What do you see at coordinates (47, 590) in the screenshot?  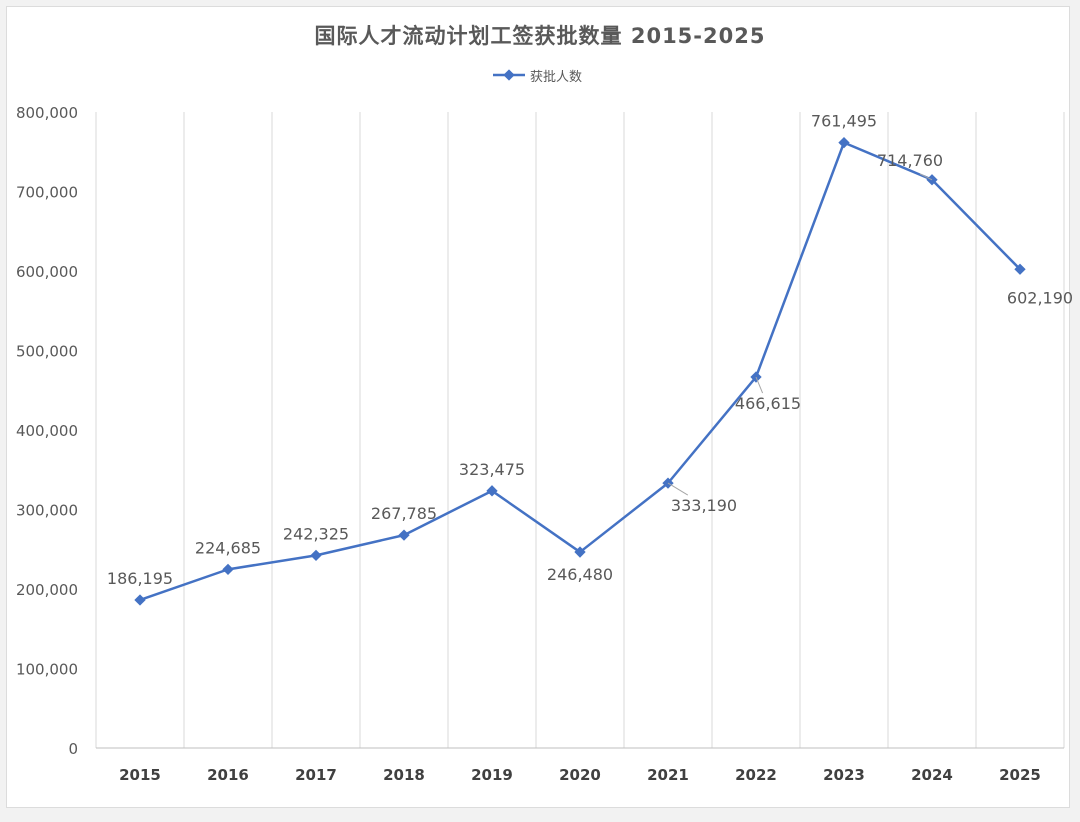 I see `y-tick-label: 200,000` at bounding box center [47, 590].